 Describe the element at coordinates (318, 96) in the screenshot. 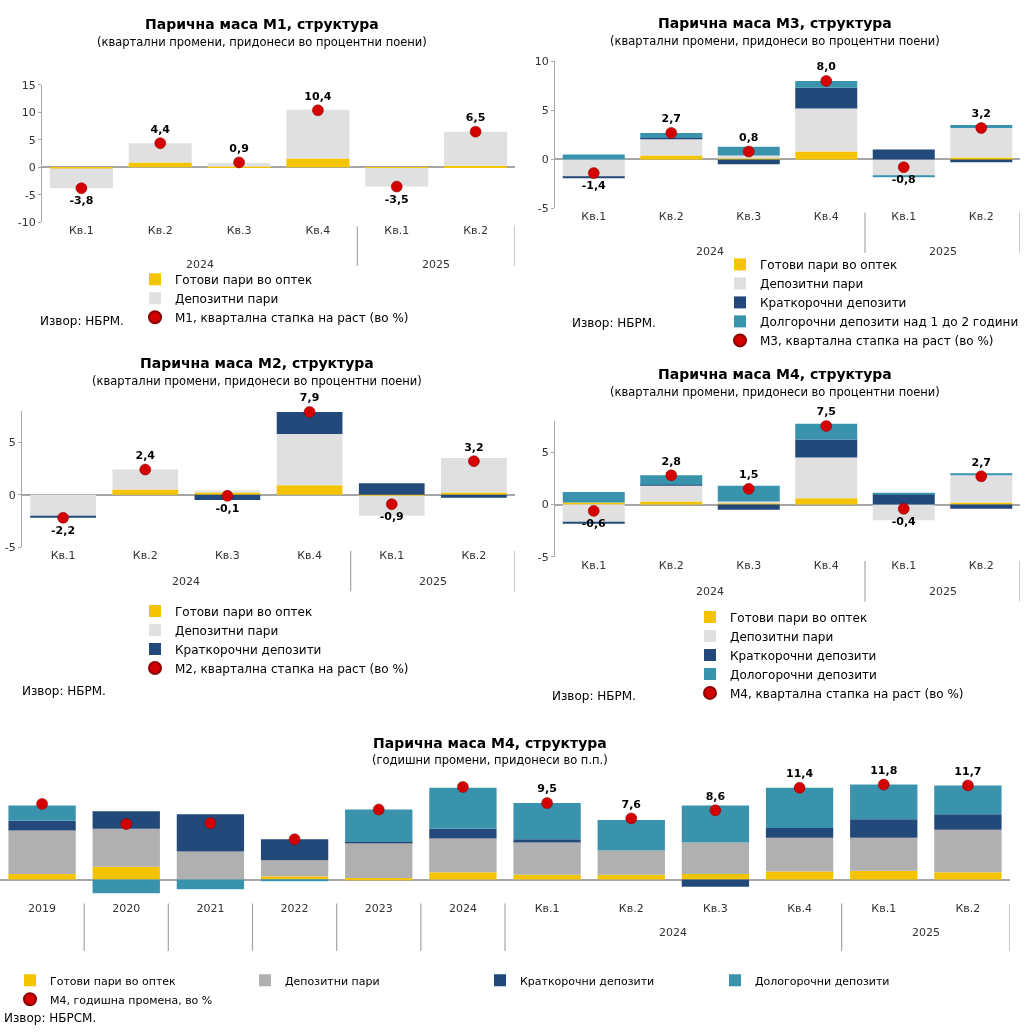

I see `data-label: 10,4` at that location.